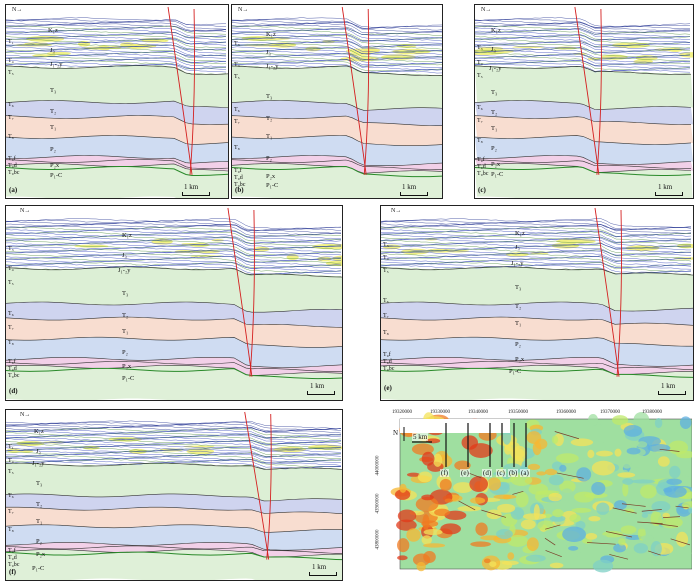  What do you see at coordinates (52, 50) in the screenshot?
I see `unit-label: J₃` at bounding box center [52, 50].